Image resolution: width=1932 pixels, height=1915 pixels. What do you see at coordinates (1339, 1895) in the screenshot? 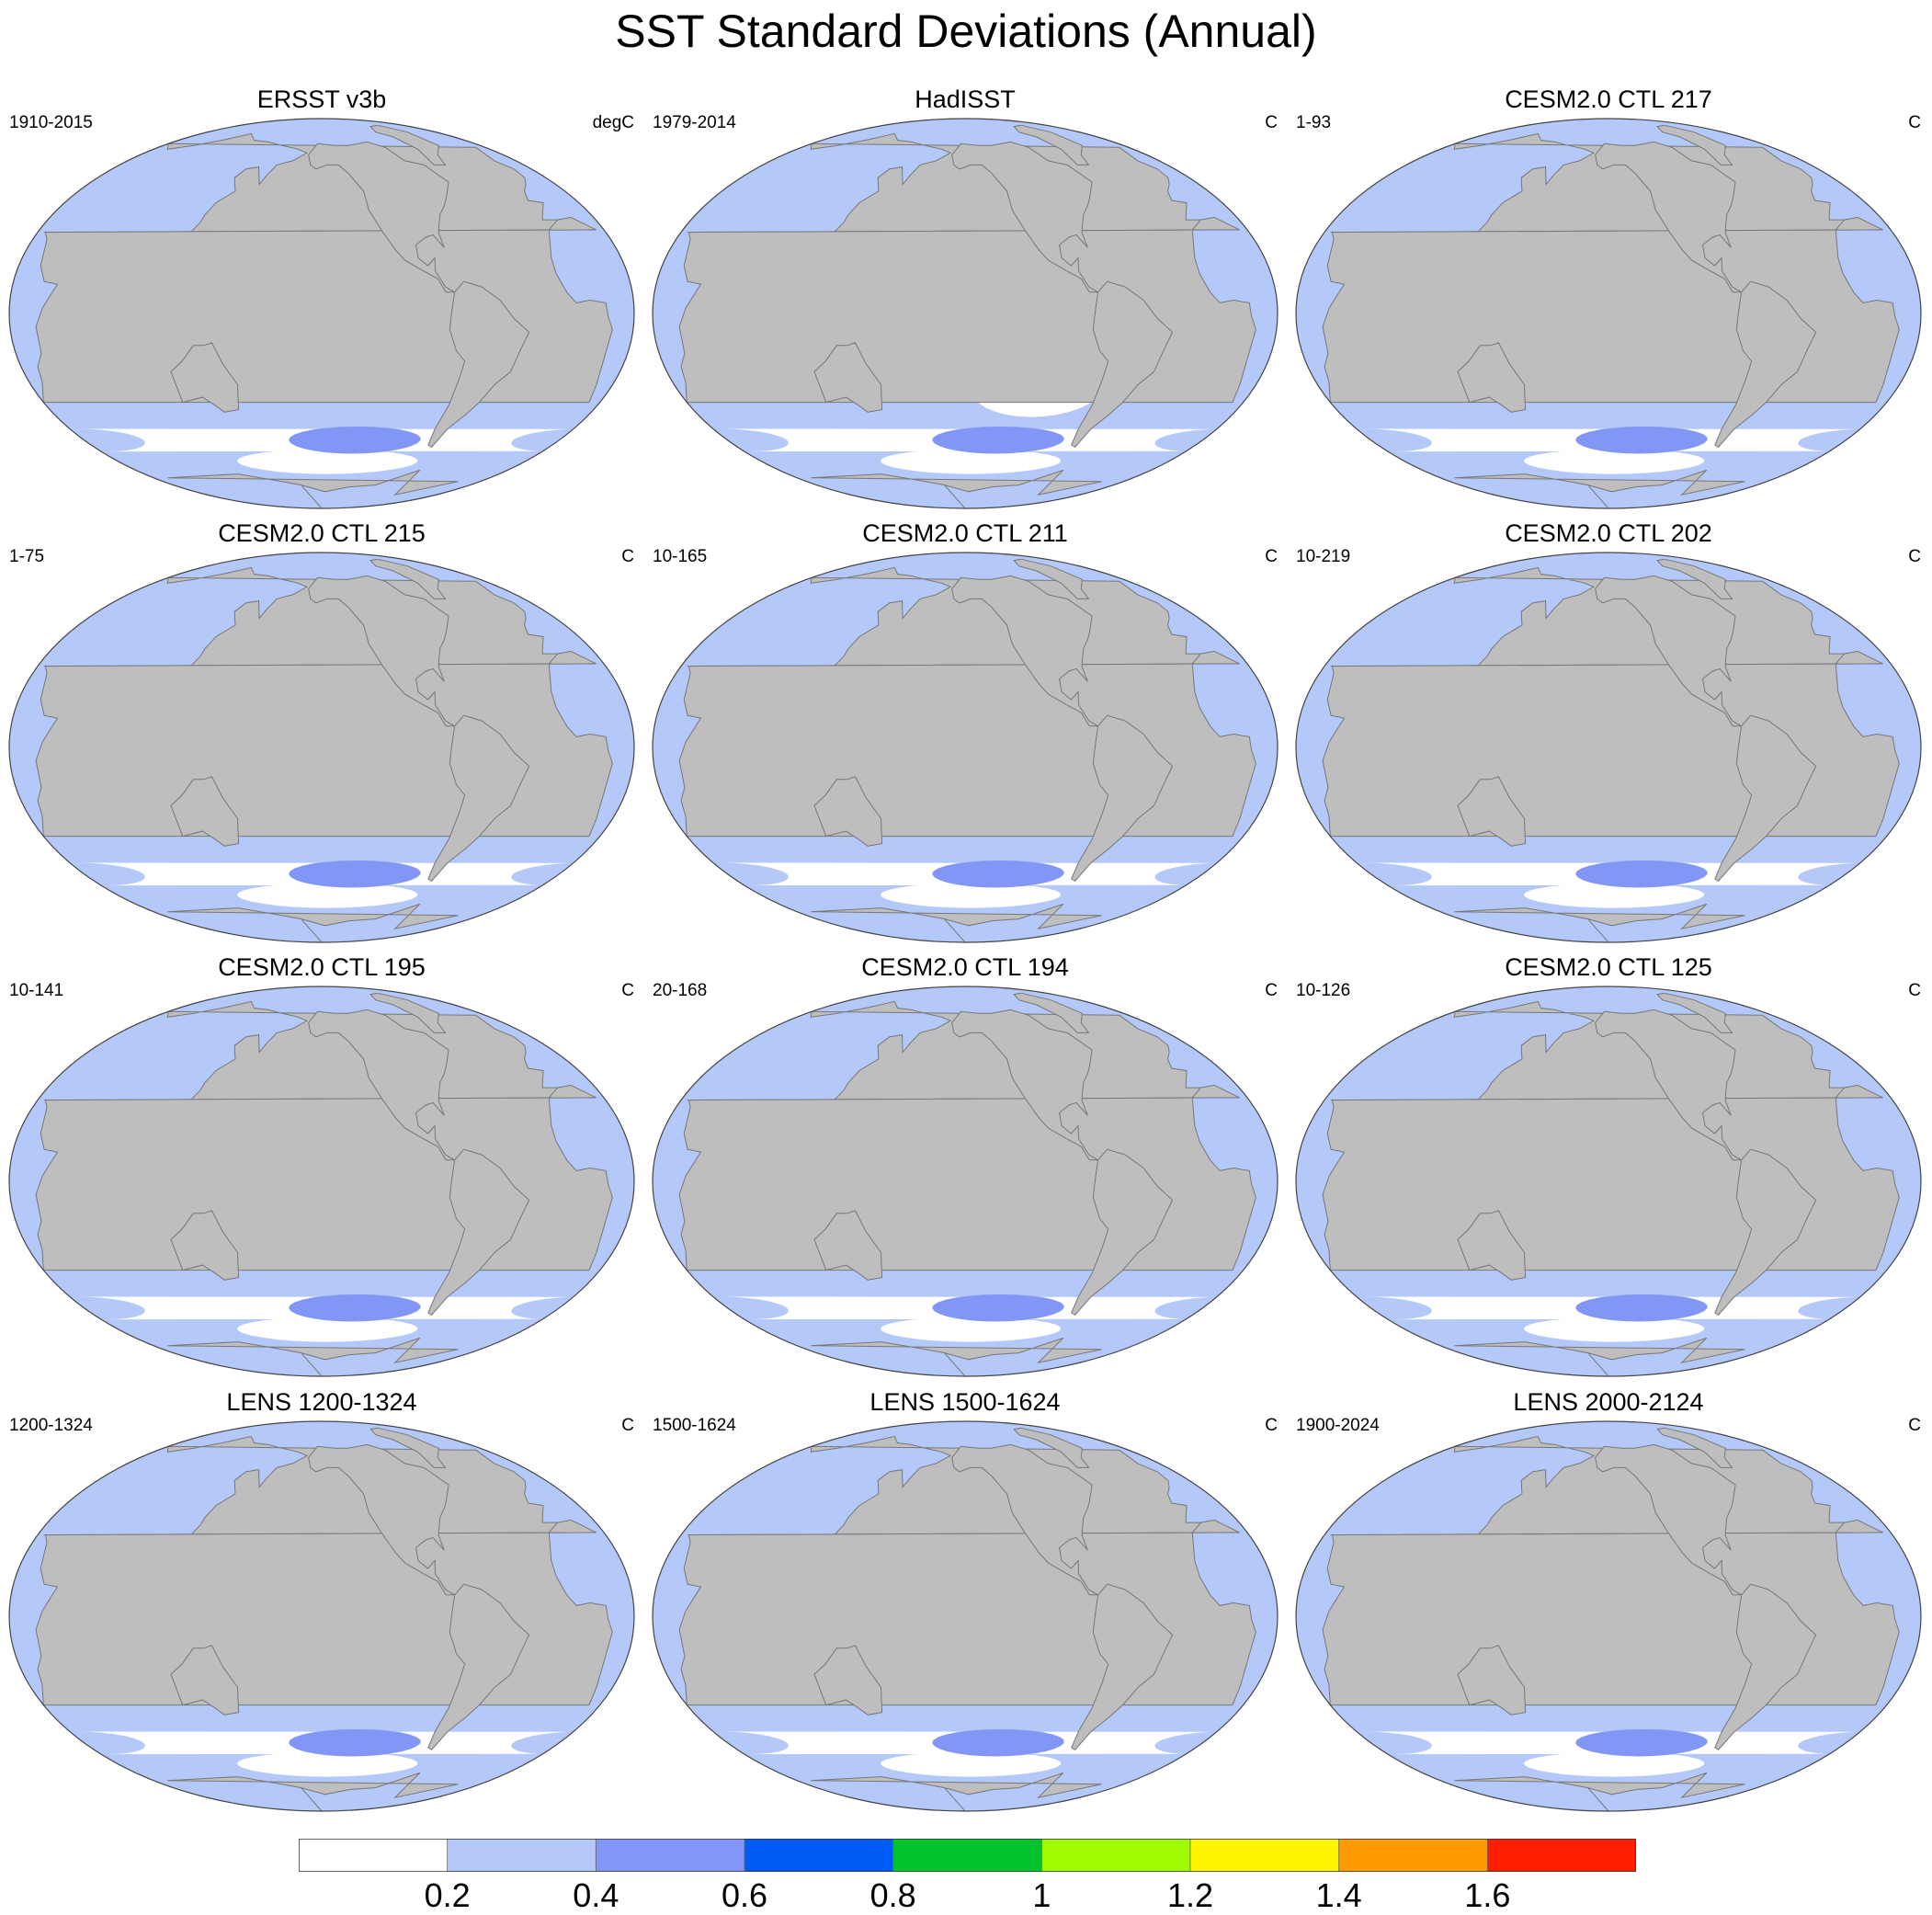
I see `colorbar-tick-label: 1.4` at bounding box center [1339, 1895].